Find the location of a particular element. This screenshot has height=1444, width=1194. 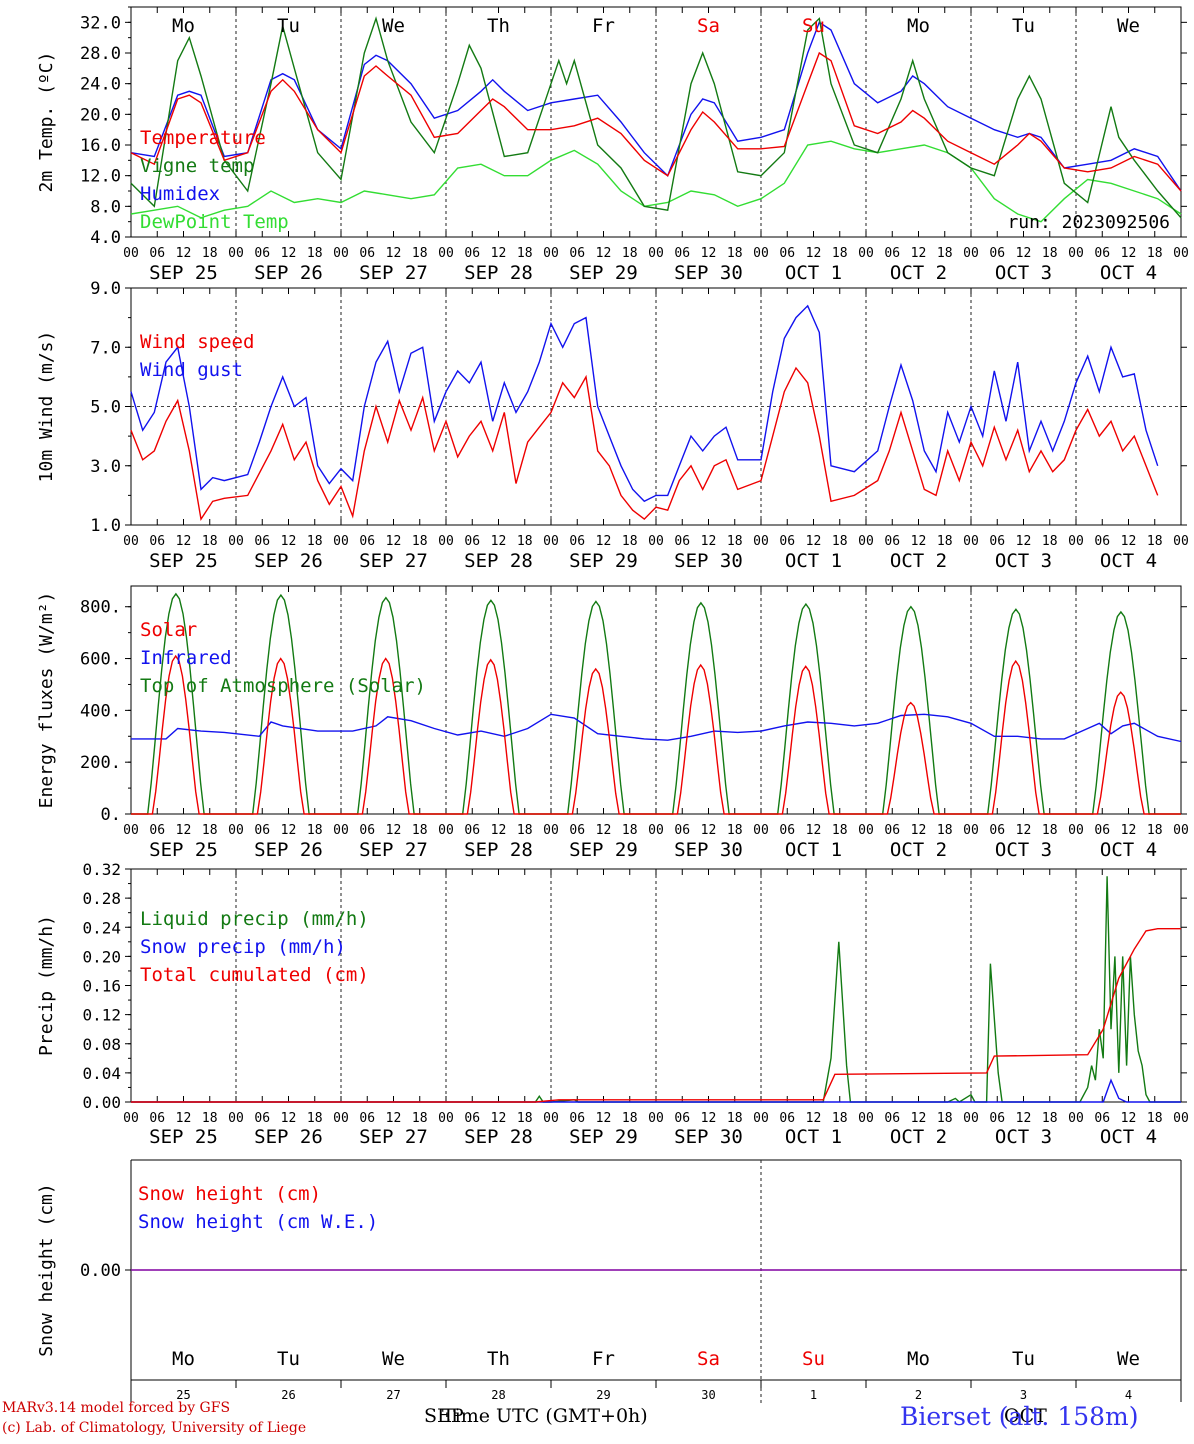

y-axis-label: 10m Wind (m/s) is located at coordinates (46, 407).